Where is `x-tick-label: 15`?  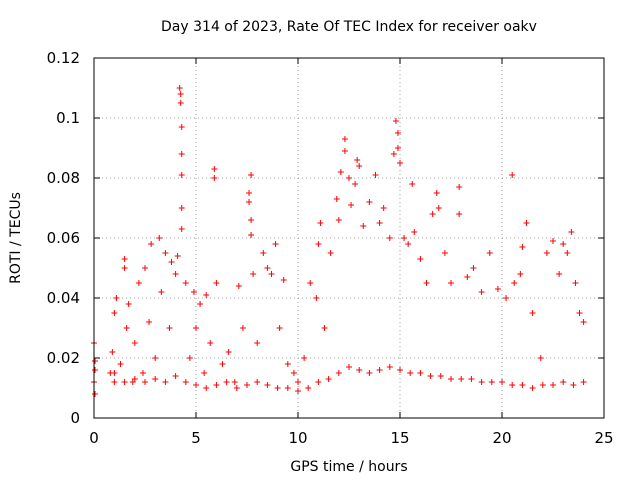
x-tick-label: 15 is located at coordinates (399, 438).